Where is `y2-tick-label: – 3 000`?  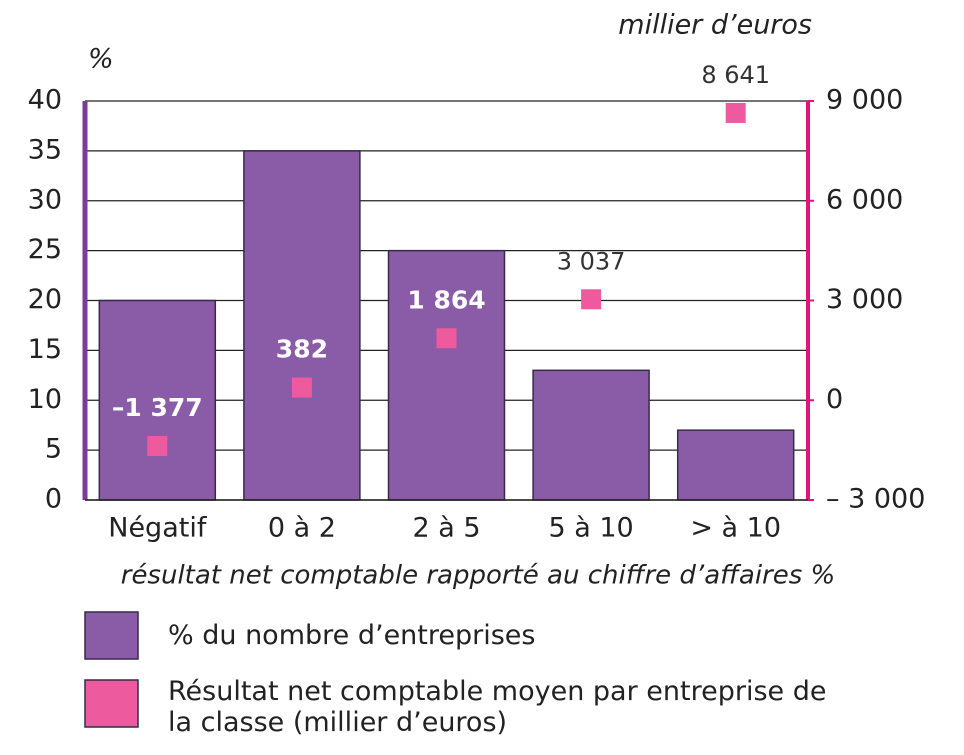
y2-tick-label: – 3 000 is located at coordinates (875, 499).